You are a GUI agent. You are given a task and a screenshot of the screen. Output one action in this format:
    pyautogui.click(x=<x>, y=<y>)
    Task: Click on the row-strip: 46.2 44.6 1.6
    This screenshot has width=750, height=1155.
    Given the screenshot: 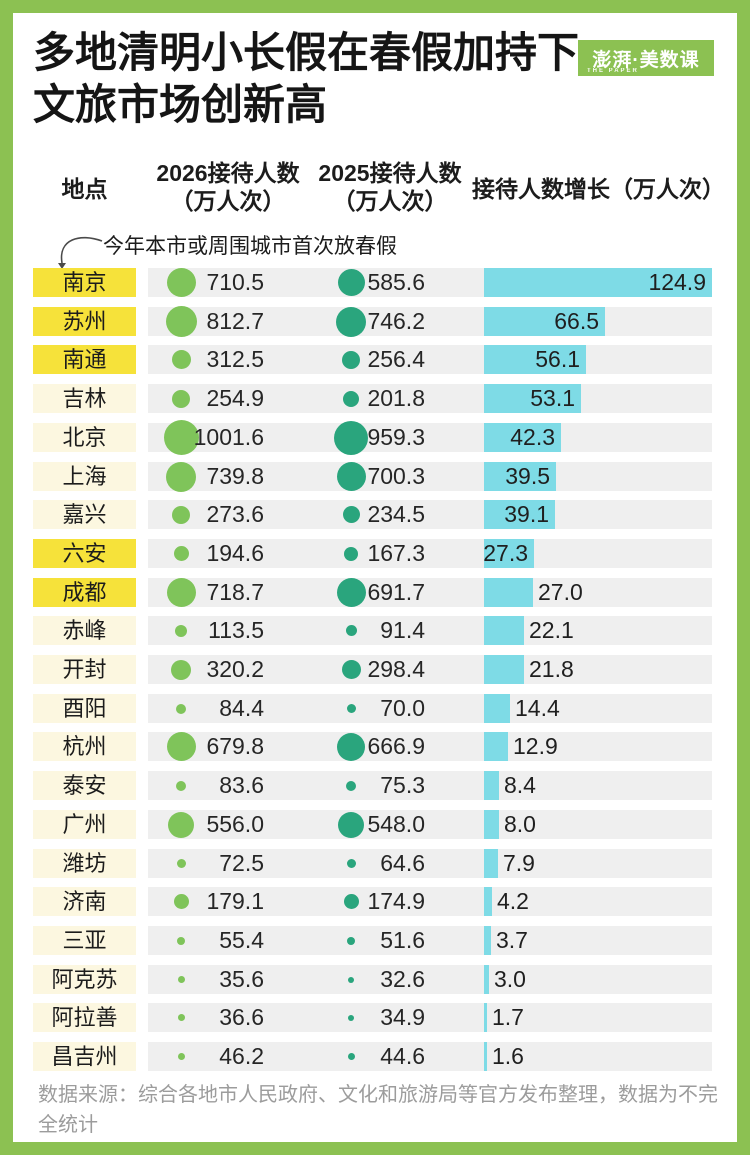 What is the action you would take?
    pyautogui.click(x=430, y=1056)
    